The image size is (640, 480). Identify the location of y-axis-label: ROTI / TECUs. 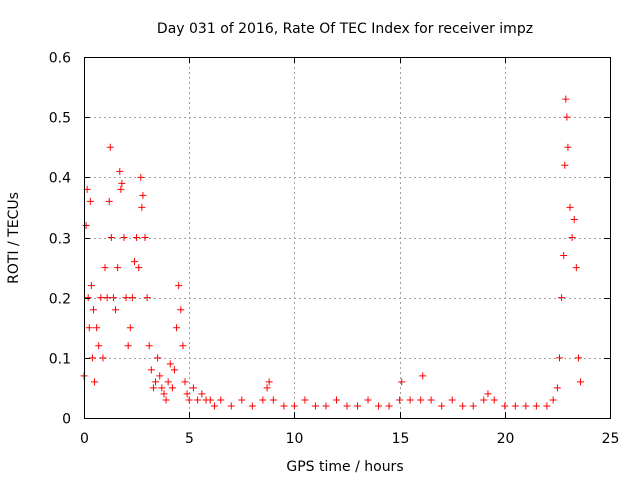
(14, 238).